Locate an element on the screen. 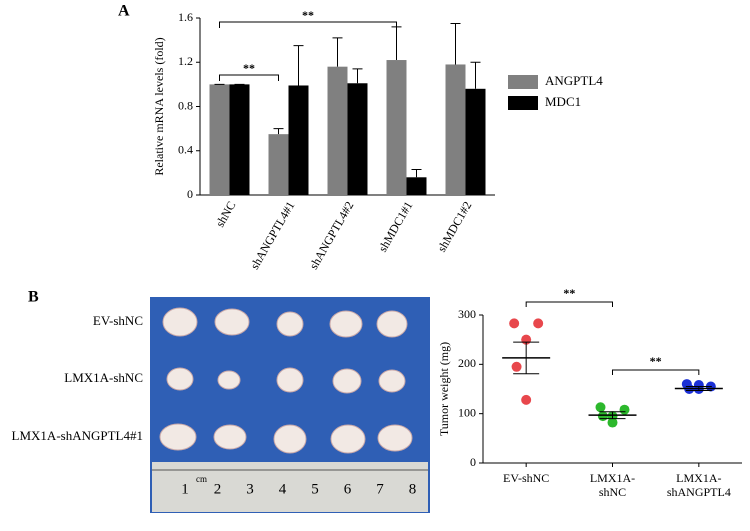 Image resolution: width=750 pixels, height=531 pixels. x-tick-label: shANGPTL4#1 is located at coordinates (272, 235).